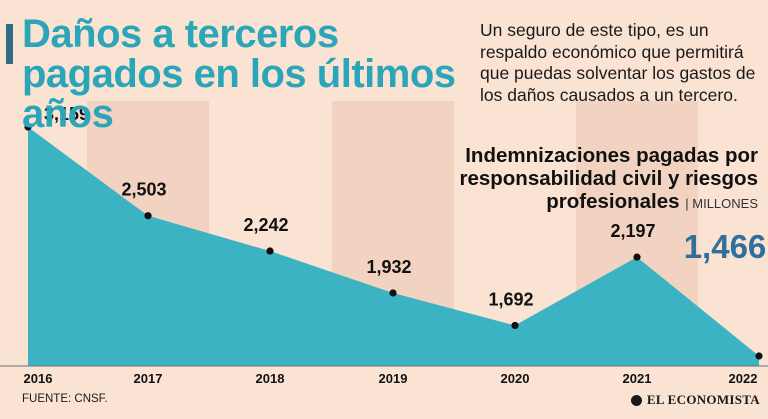  I want to click on data-label-2016: 3,159, so click(66, 114).